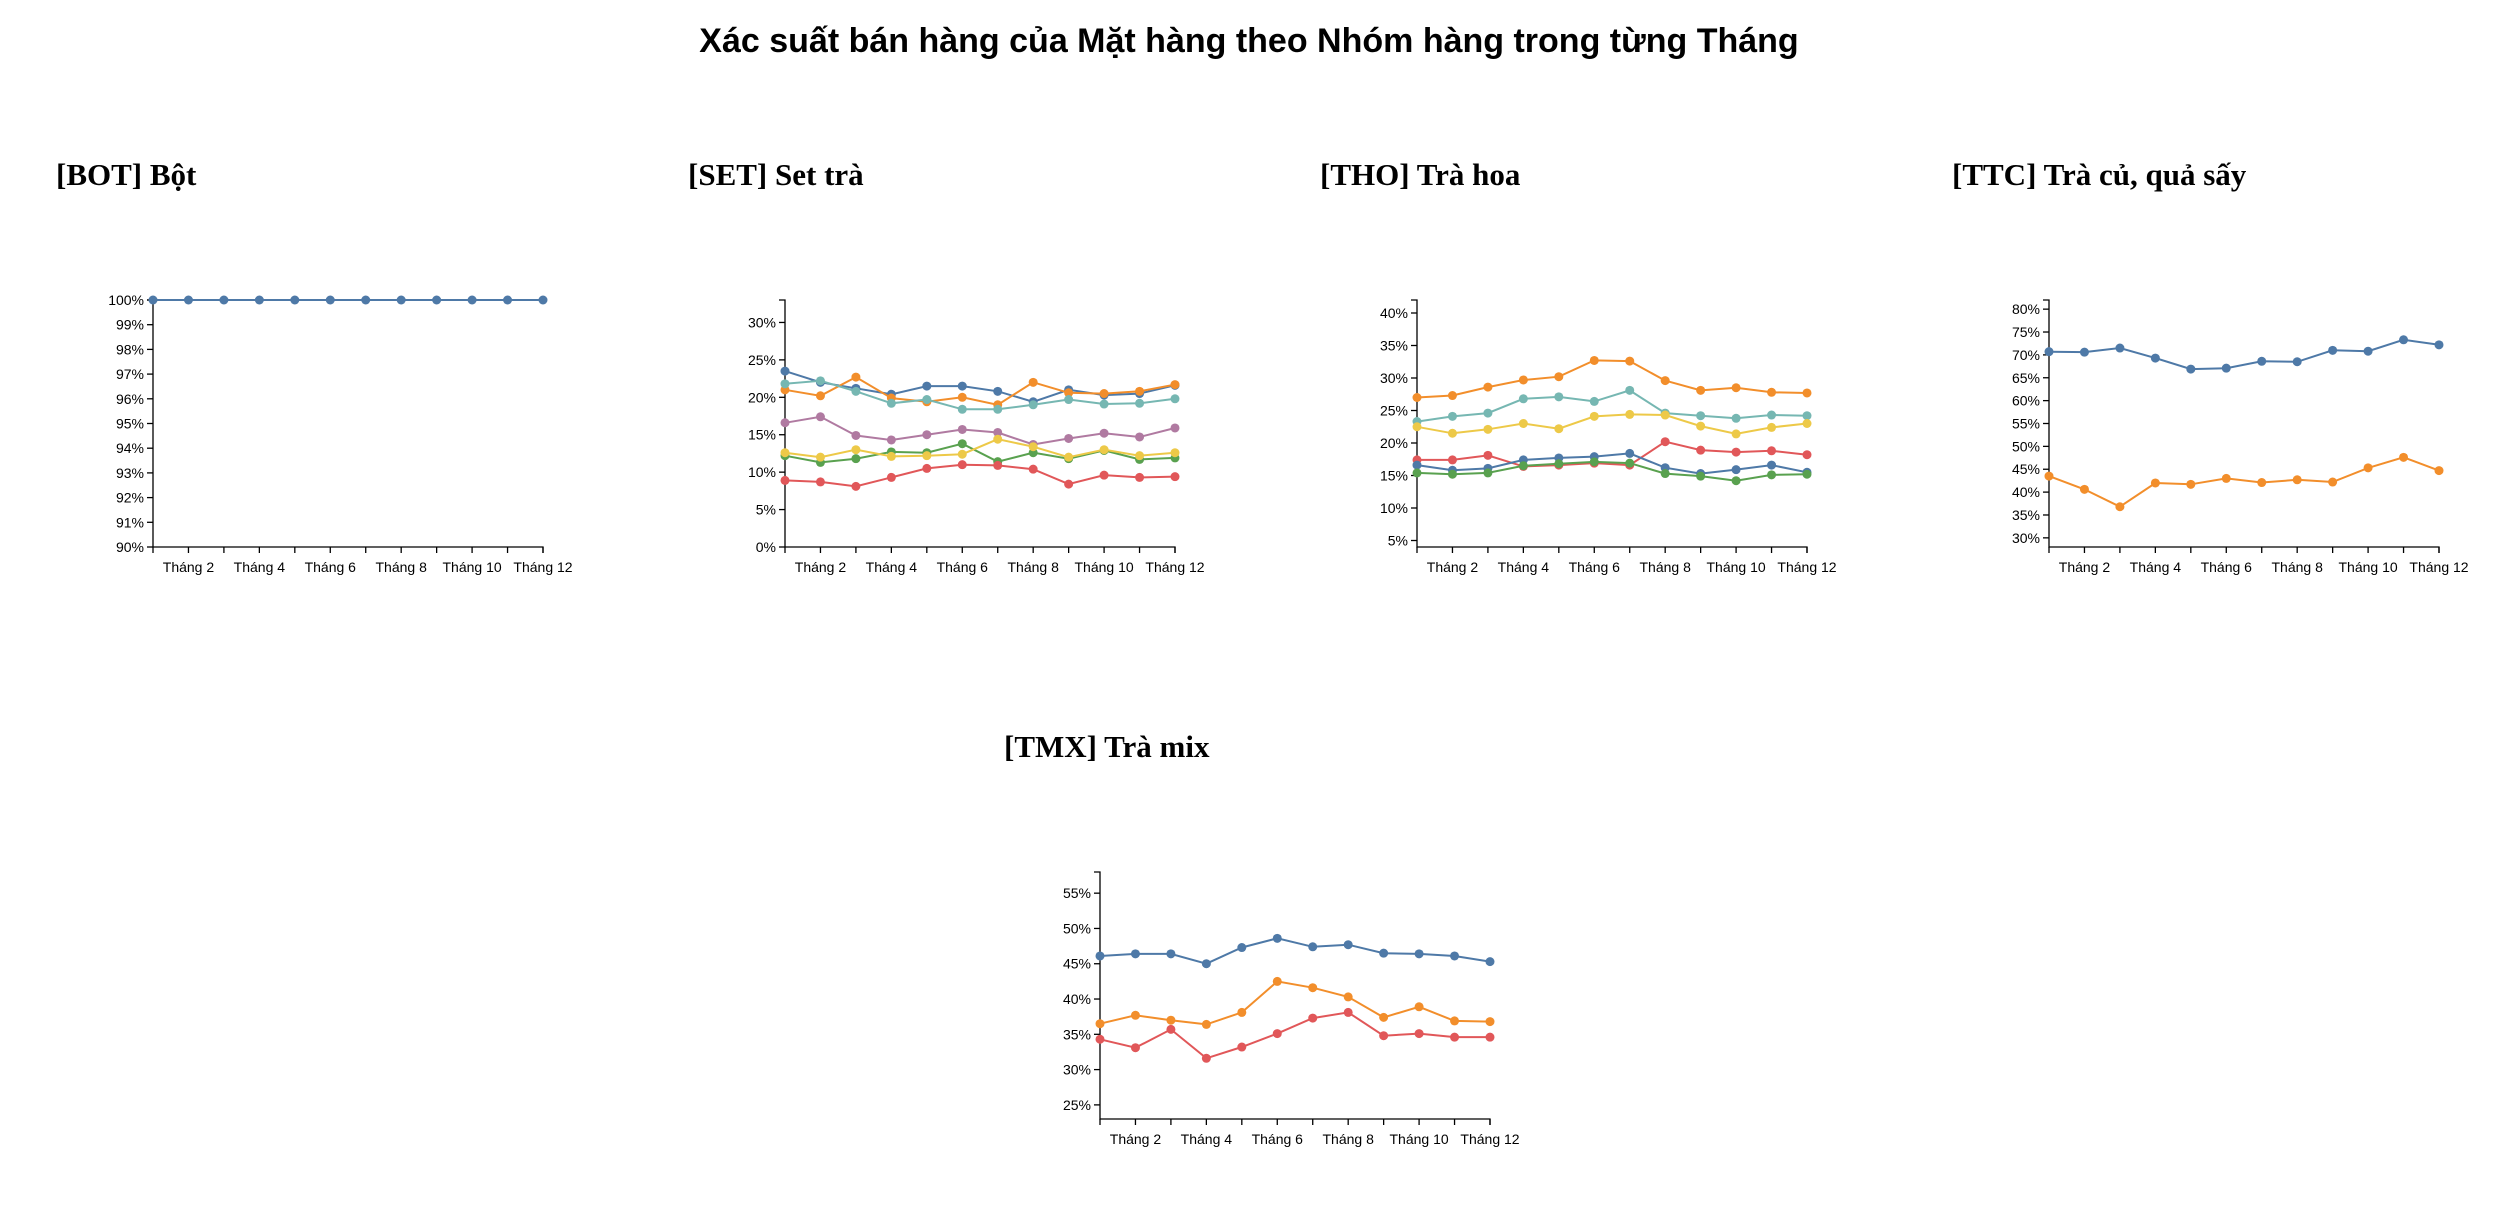 This screenshot has width=2498, height=1210. What do you see at coordinates (130, 349) in the screenshot?
I see `y-tick-label: 98%` at bounding box center [130, 349].